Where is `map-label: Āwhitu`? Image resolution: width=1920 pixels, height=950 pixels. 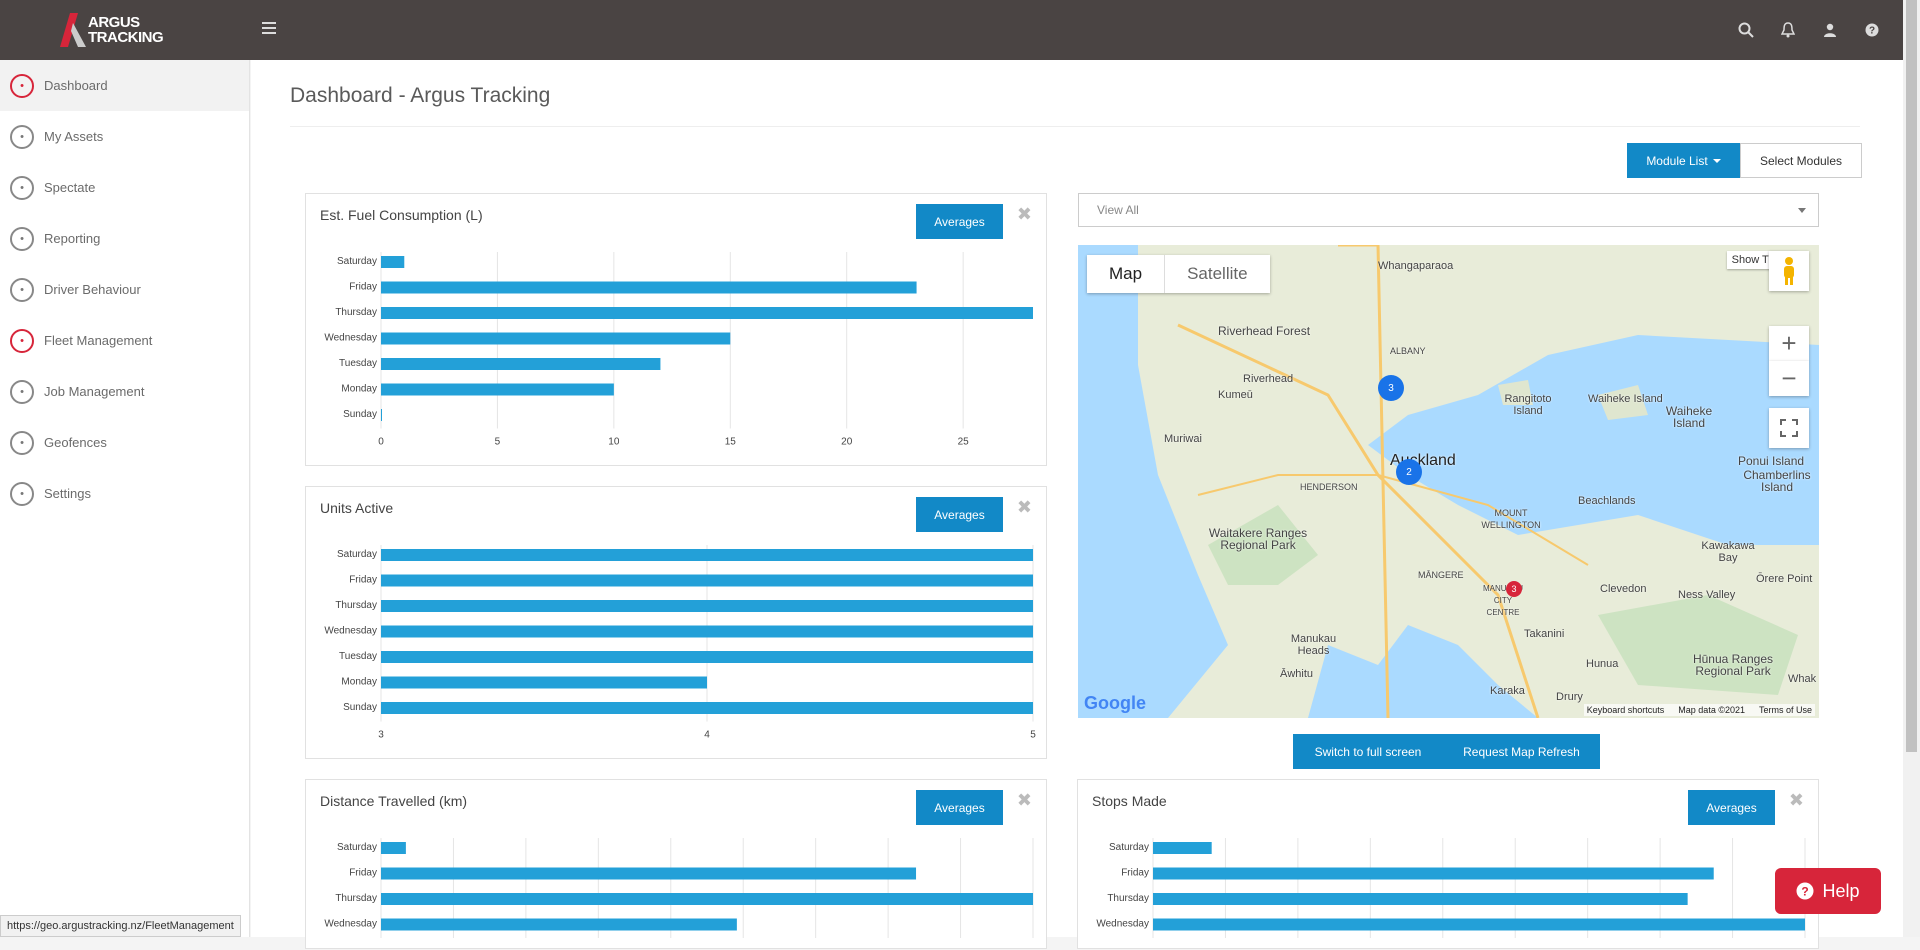
map-label: Āwhitu is located at coordinates (1297, 674).